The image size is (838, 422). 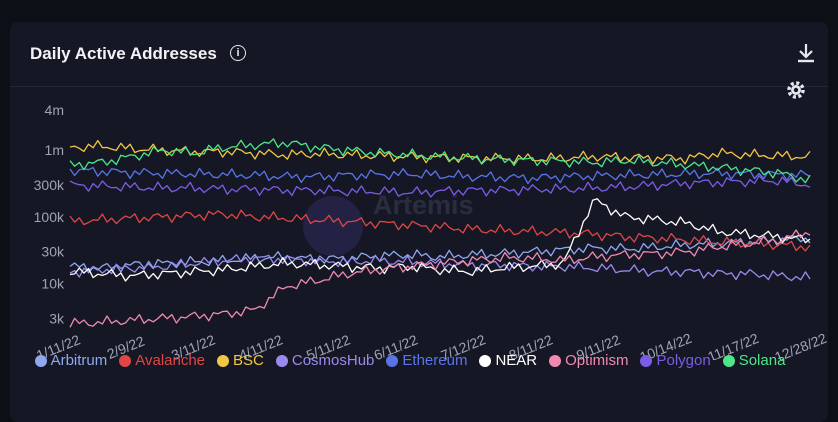 I want to click on info-icon: i, so click(x=238, y=53).